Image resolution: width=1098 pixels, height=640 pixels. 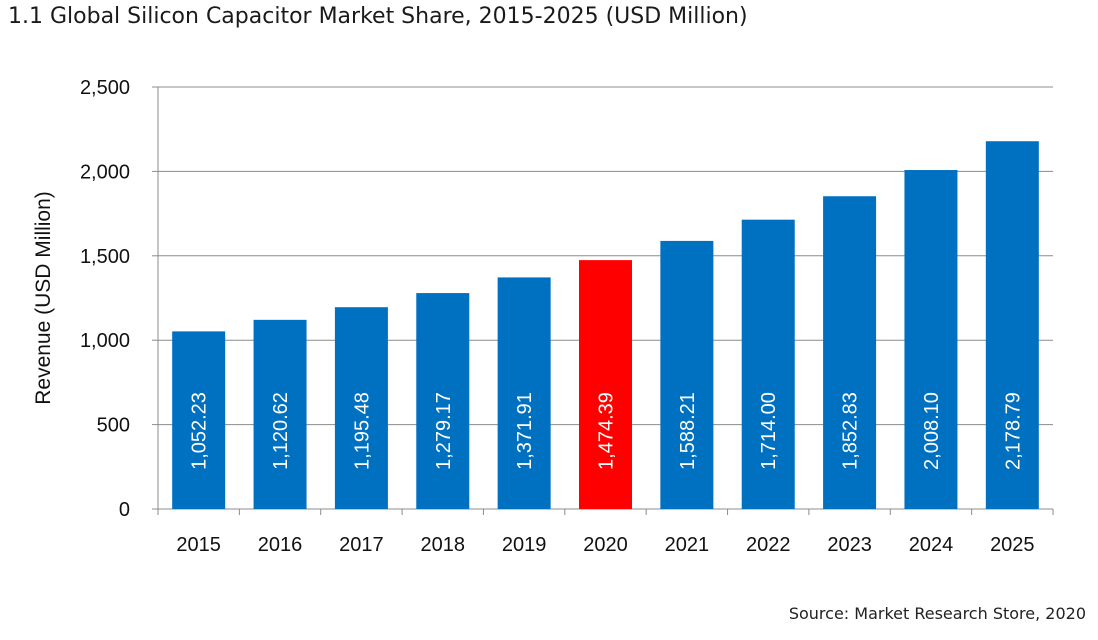 What do you see at coordinates (931, 339) in the screenshot?
I see `bar-2024` at bounding box center [931, 339].